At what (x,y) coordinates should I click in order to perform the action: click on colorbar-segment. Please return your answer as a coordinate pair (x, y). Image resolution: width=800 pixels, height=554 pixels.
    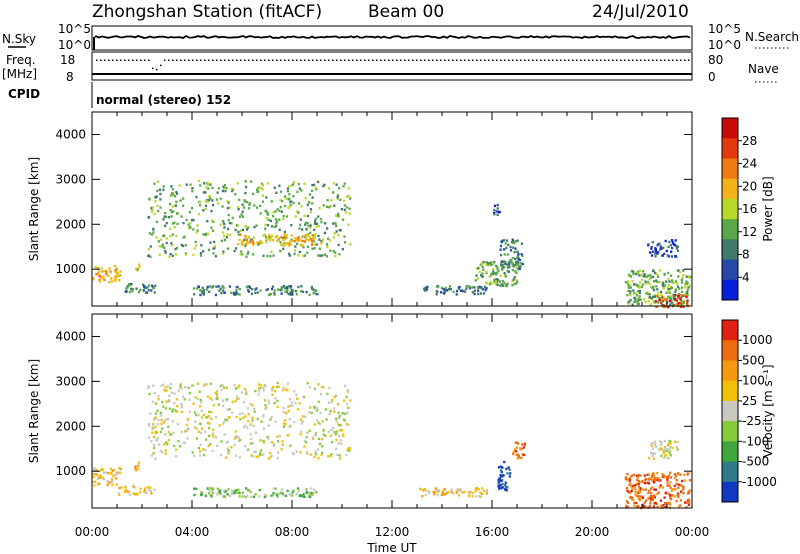
    Looking at the image, I should click on (730, 391).